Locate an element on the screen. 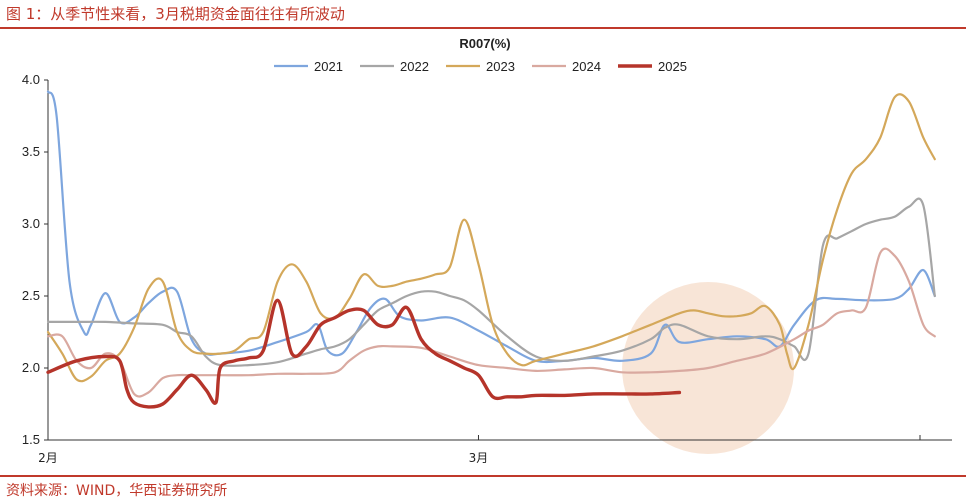  top-rule is located at coordinates (483, 28).